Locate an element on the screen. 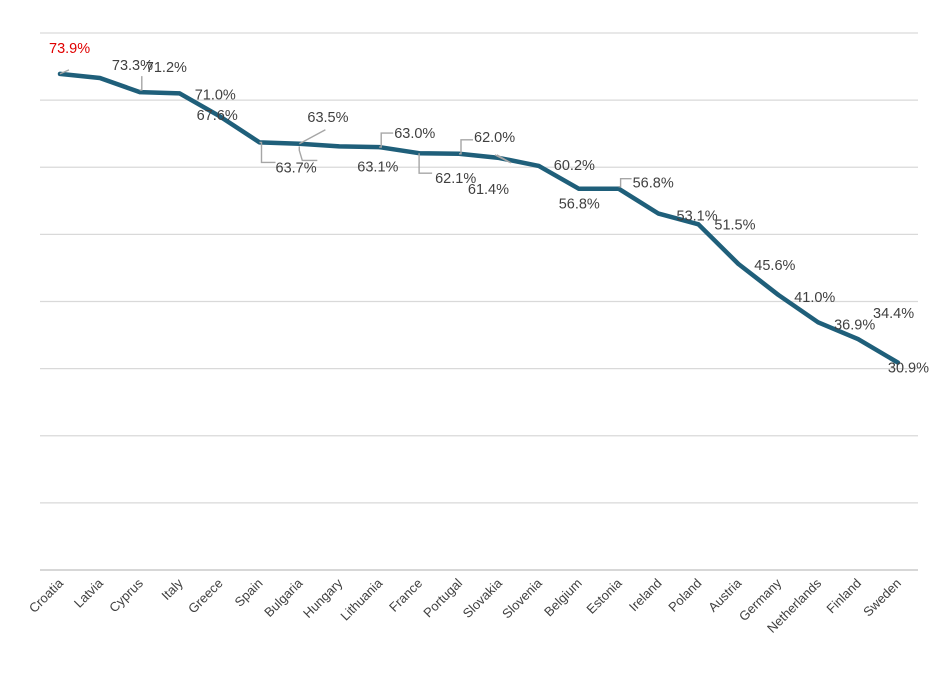 This screenshot has width=940, height=673. x-tick-label: Belgium is located at coordinates (563, 598).